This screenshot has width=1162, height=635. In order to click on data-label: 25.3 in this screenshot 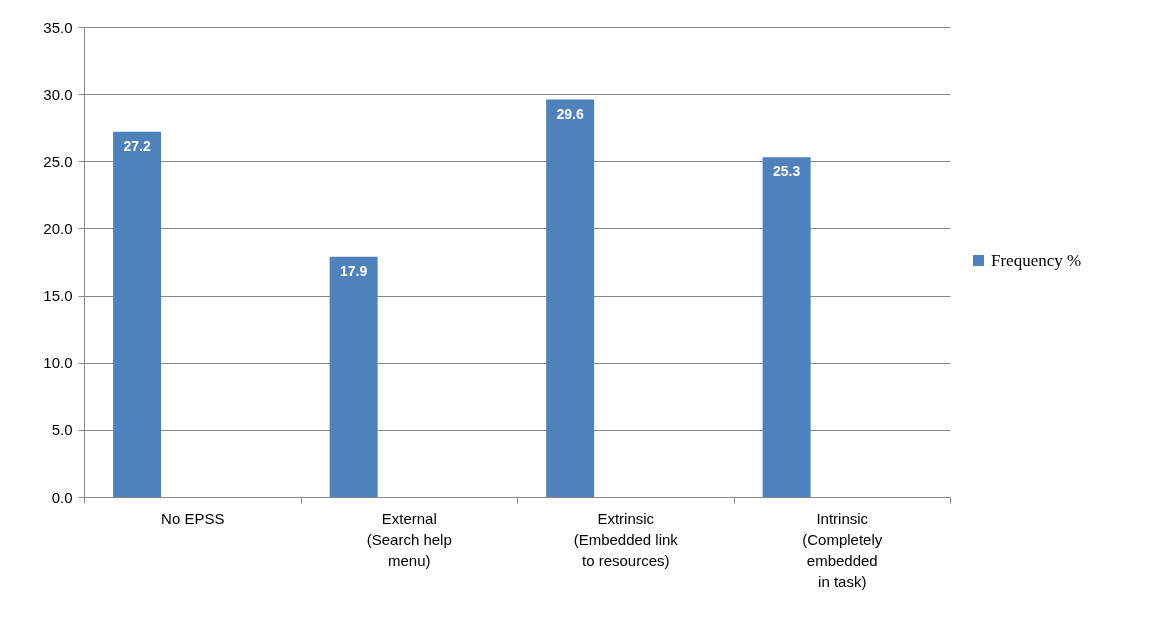, I will do `click(787, 171)`.